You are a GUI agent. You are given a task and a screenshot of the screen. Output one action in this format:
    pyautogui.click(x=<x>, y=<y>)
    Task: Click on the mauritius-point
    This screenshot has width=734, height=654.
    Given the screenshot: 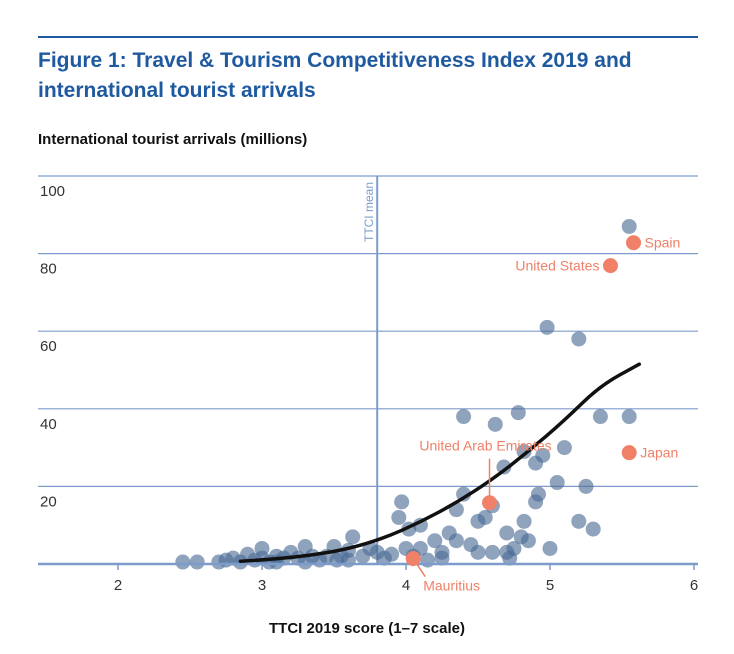 What is the action you would take?
    pyautogui.click(x=413, y=559)
    